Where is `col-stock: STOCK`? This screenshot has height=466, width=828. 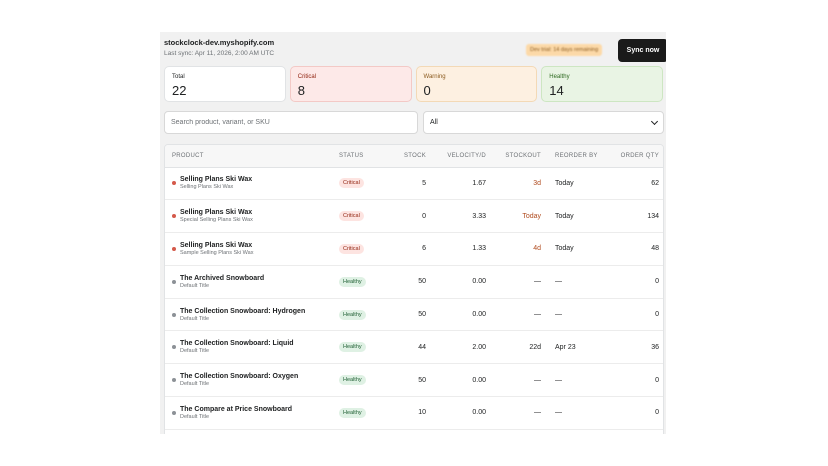 col-stock: STOCK is located at coordinates (408, 156).